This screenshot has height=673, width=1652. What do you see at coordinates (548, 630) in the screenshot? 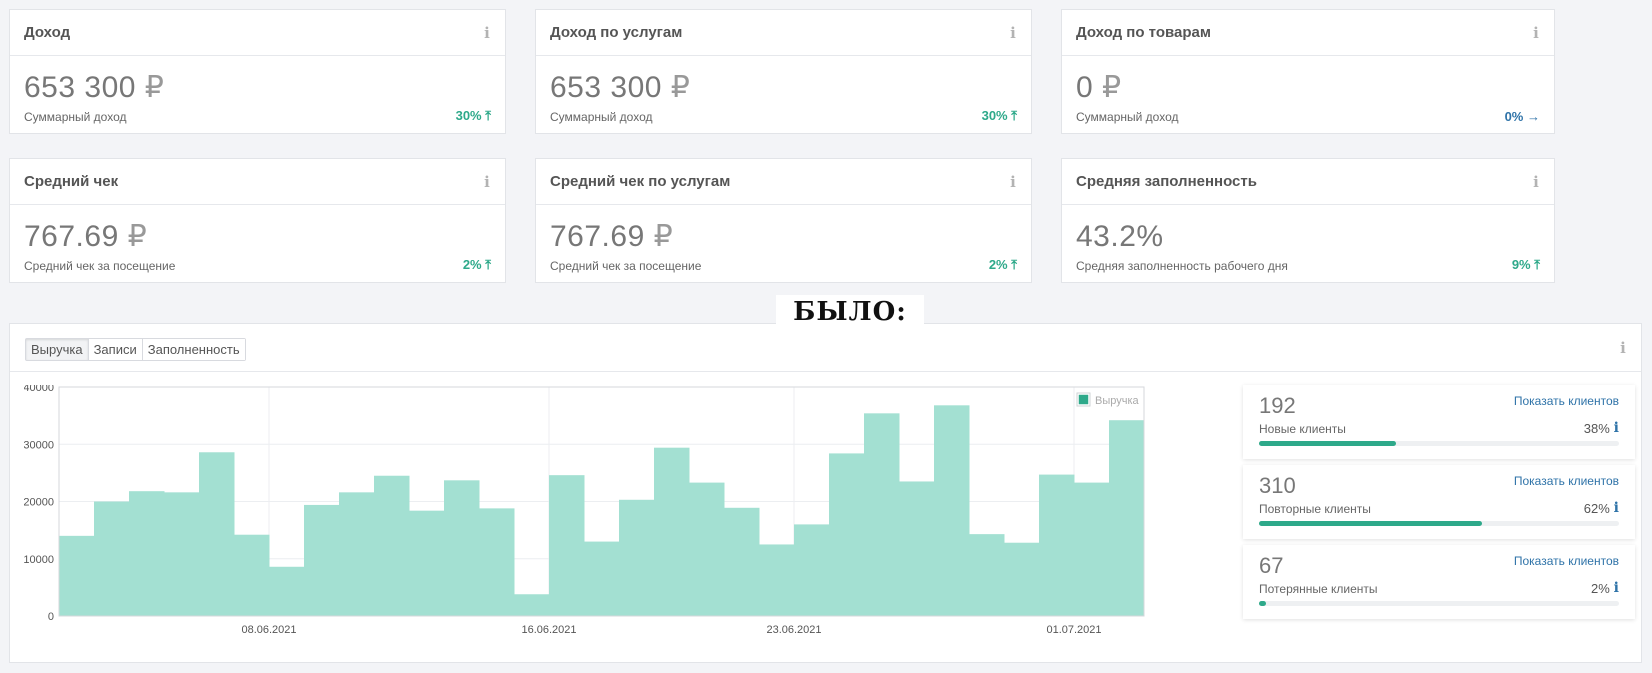
I see `x-tick-label: 16.06.2021` at bounding box center [548, 630].